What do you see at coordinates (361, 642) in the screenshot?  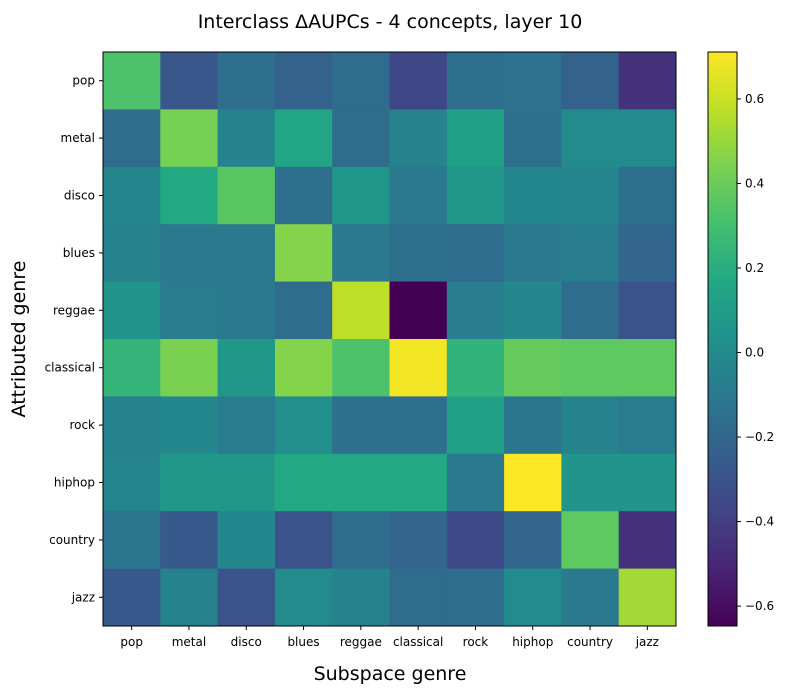 I see `x-tick-label: reggae` at bounding box center [361, 642].